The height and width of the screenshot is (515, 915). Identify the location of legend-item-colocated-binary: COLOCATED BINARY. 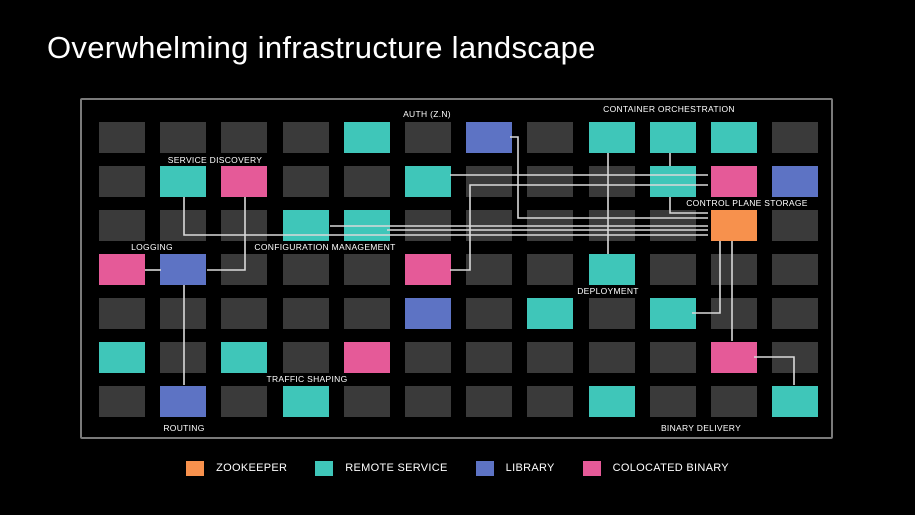
(655, 468).